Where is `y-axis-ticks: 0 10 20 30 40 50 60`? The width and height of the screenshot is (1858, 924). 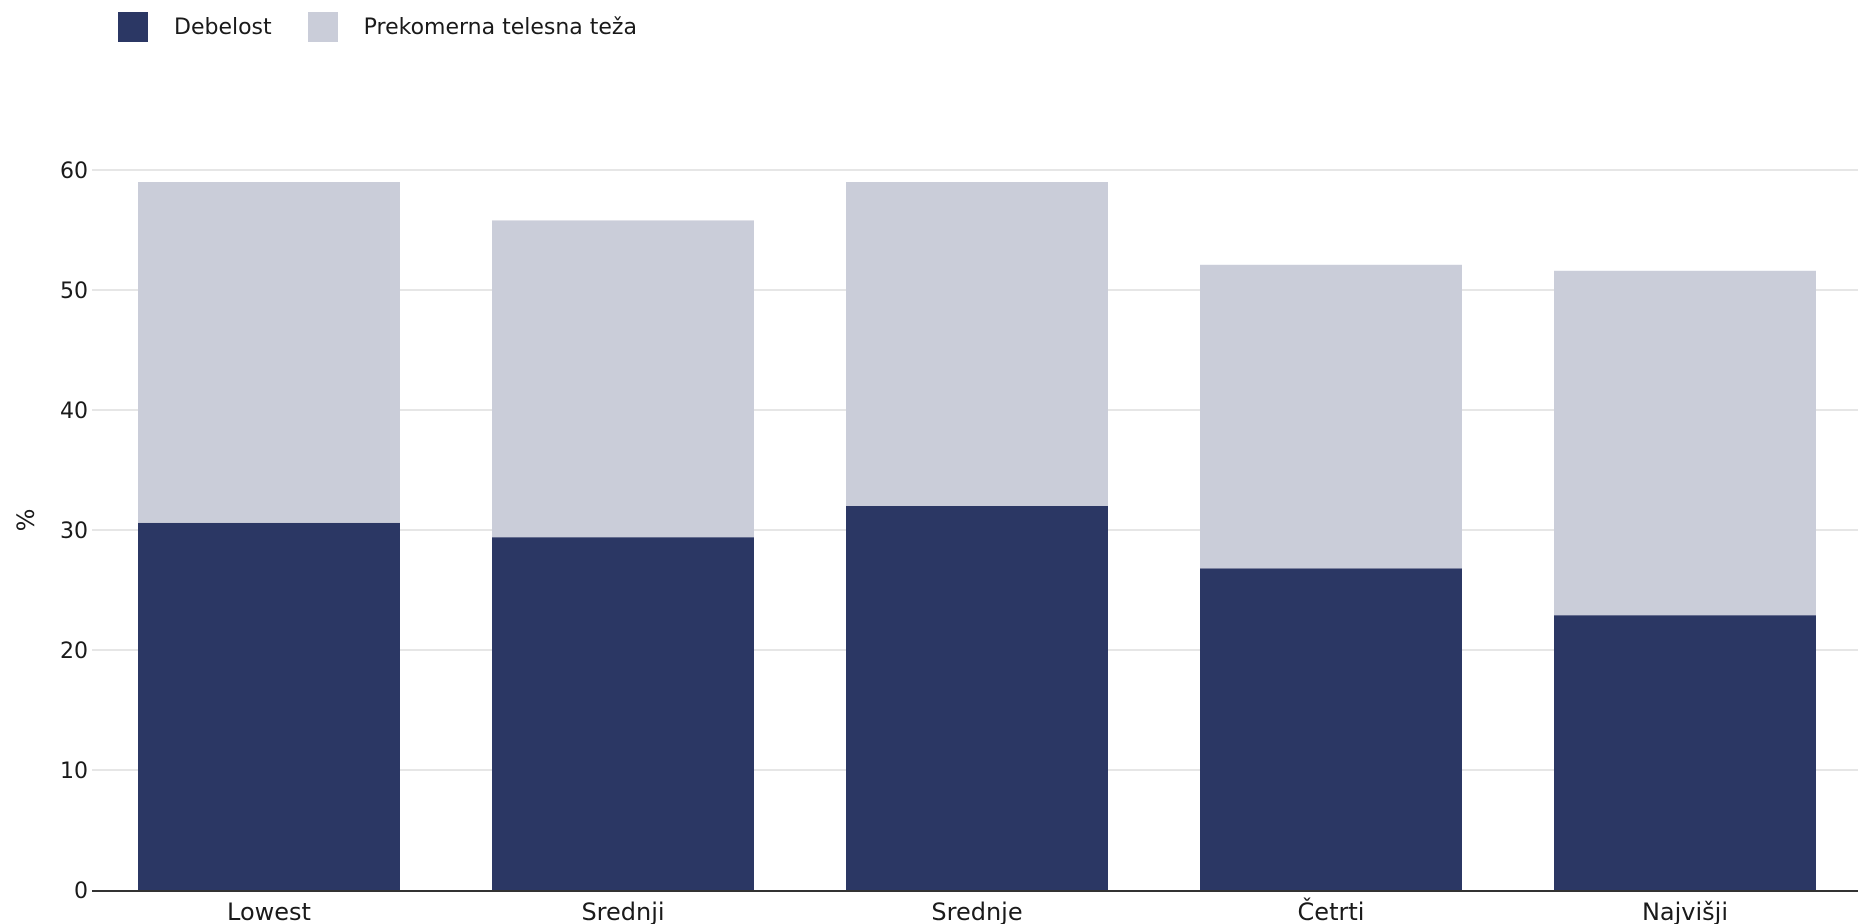
y-axis-ticks: 0 10 20 30 40 50 60 is located at coordinates (74, 531).